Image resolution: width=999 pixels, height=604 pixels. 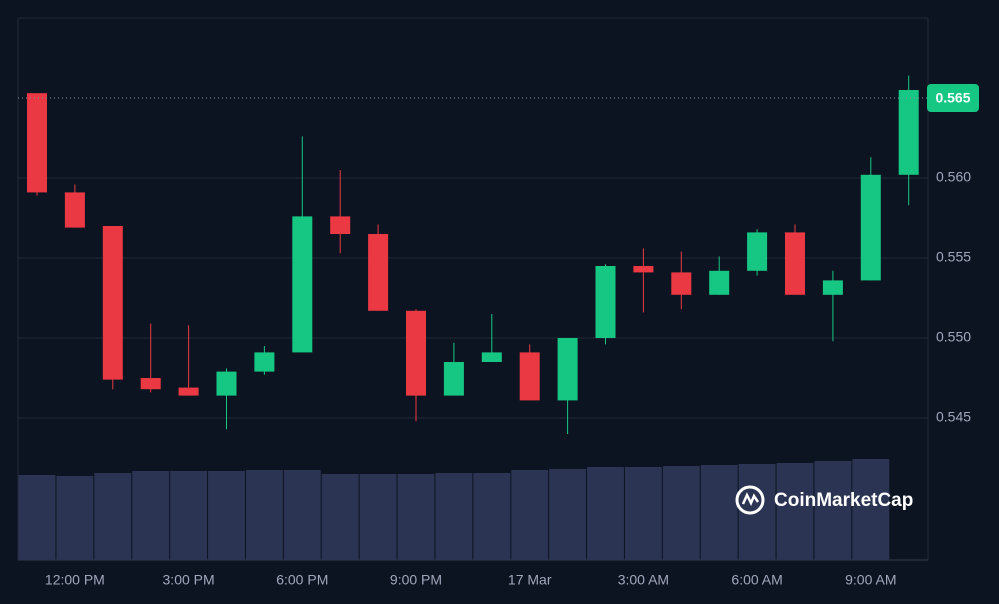 What do you see at coordinates (870, 580) in the screenshot?
I see `x-tick-label: 9:00 AM` at bounding box center [870, 580].